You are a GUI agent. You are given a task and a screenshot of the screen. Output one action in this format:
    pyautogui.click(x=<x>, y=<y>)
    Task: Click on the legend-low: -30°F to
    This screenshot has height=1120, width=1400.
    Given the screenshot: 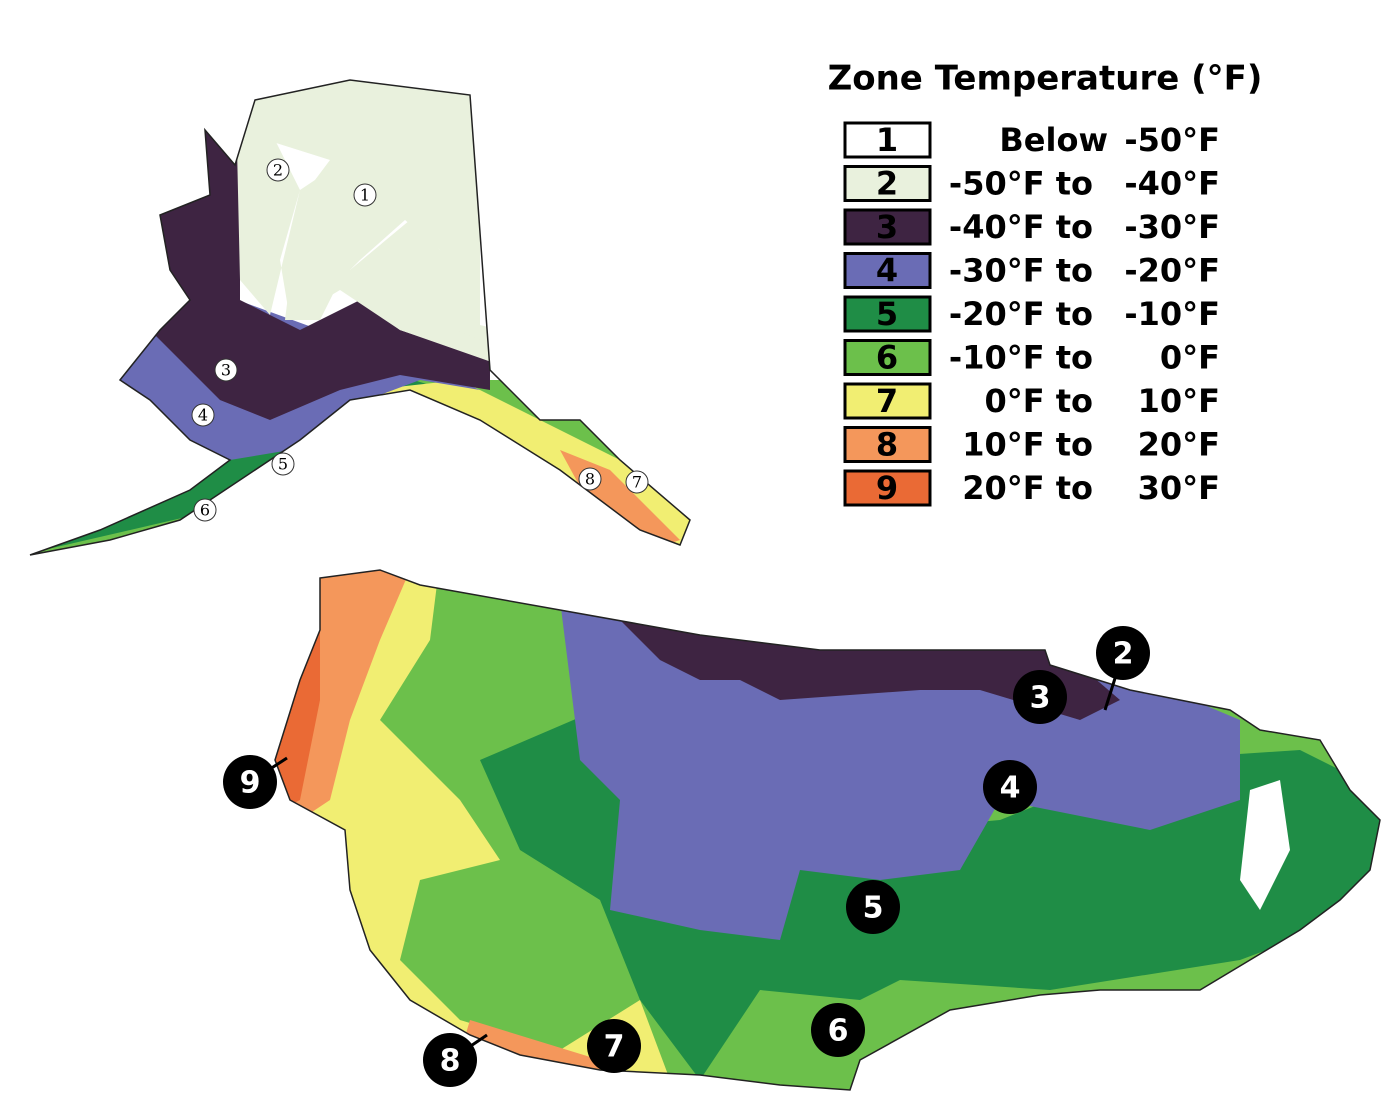 What is the action you would take?
    pyautogui.click(x=1021, y=271)
    